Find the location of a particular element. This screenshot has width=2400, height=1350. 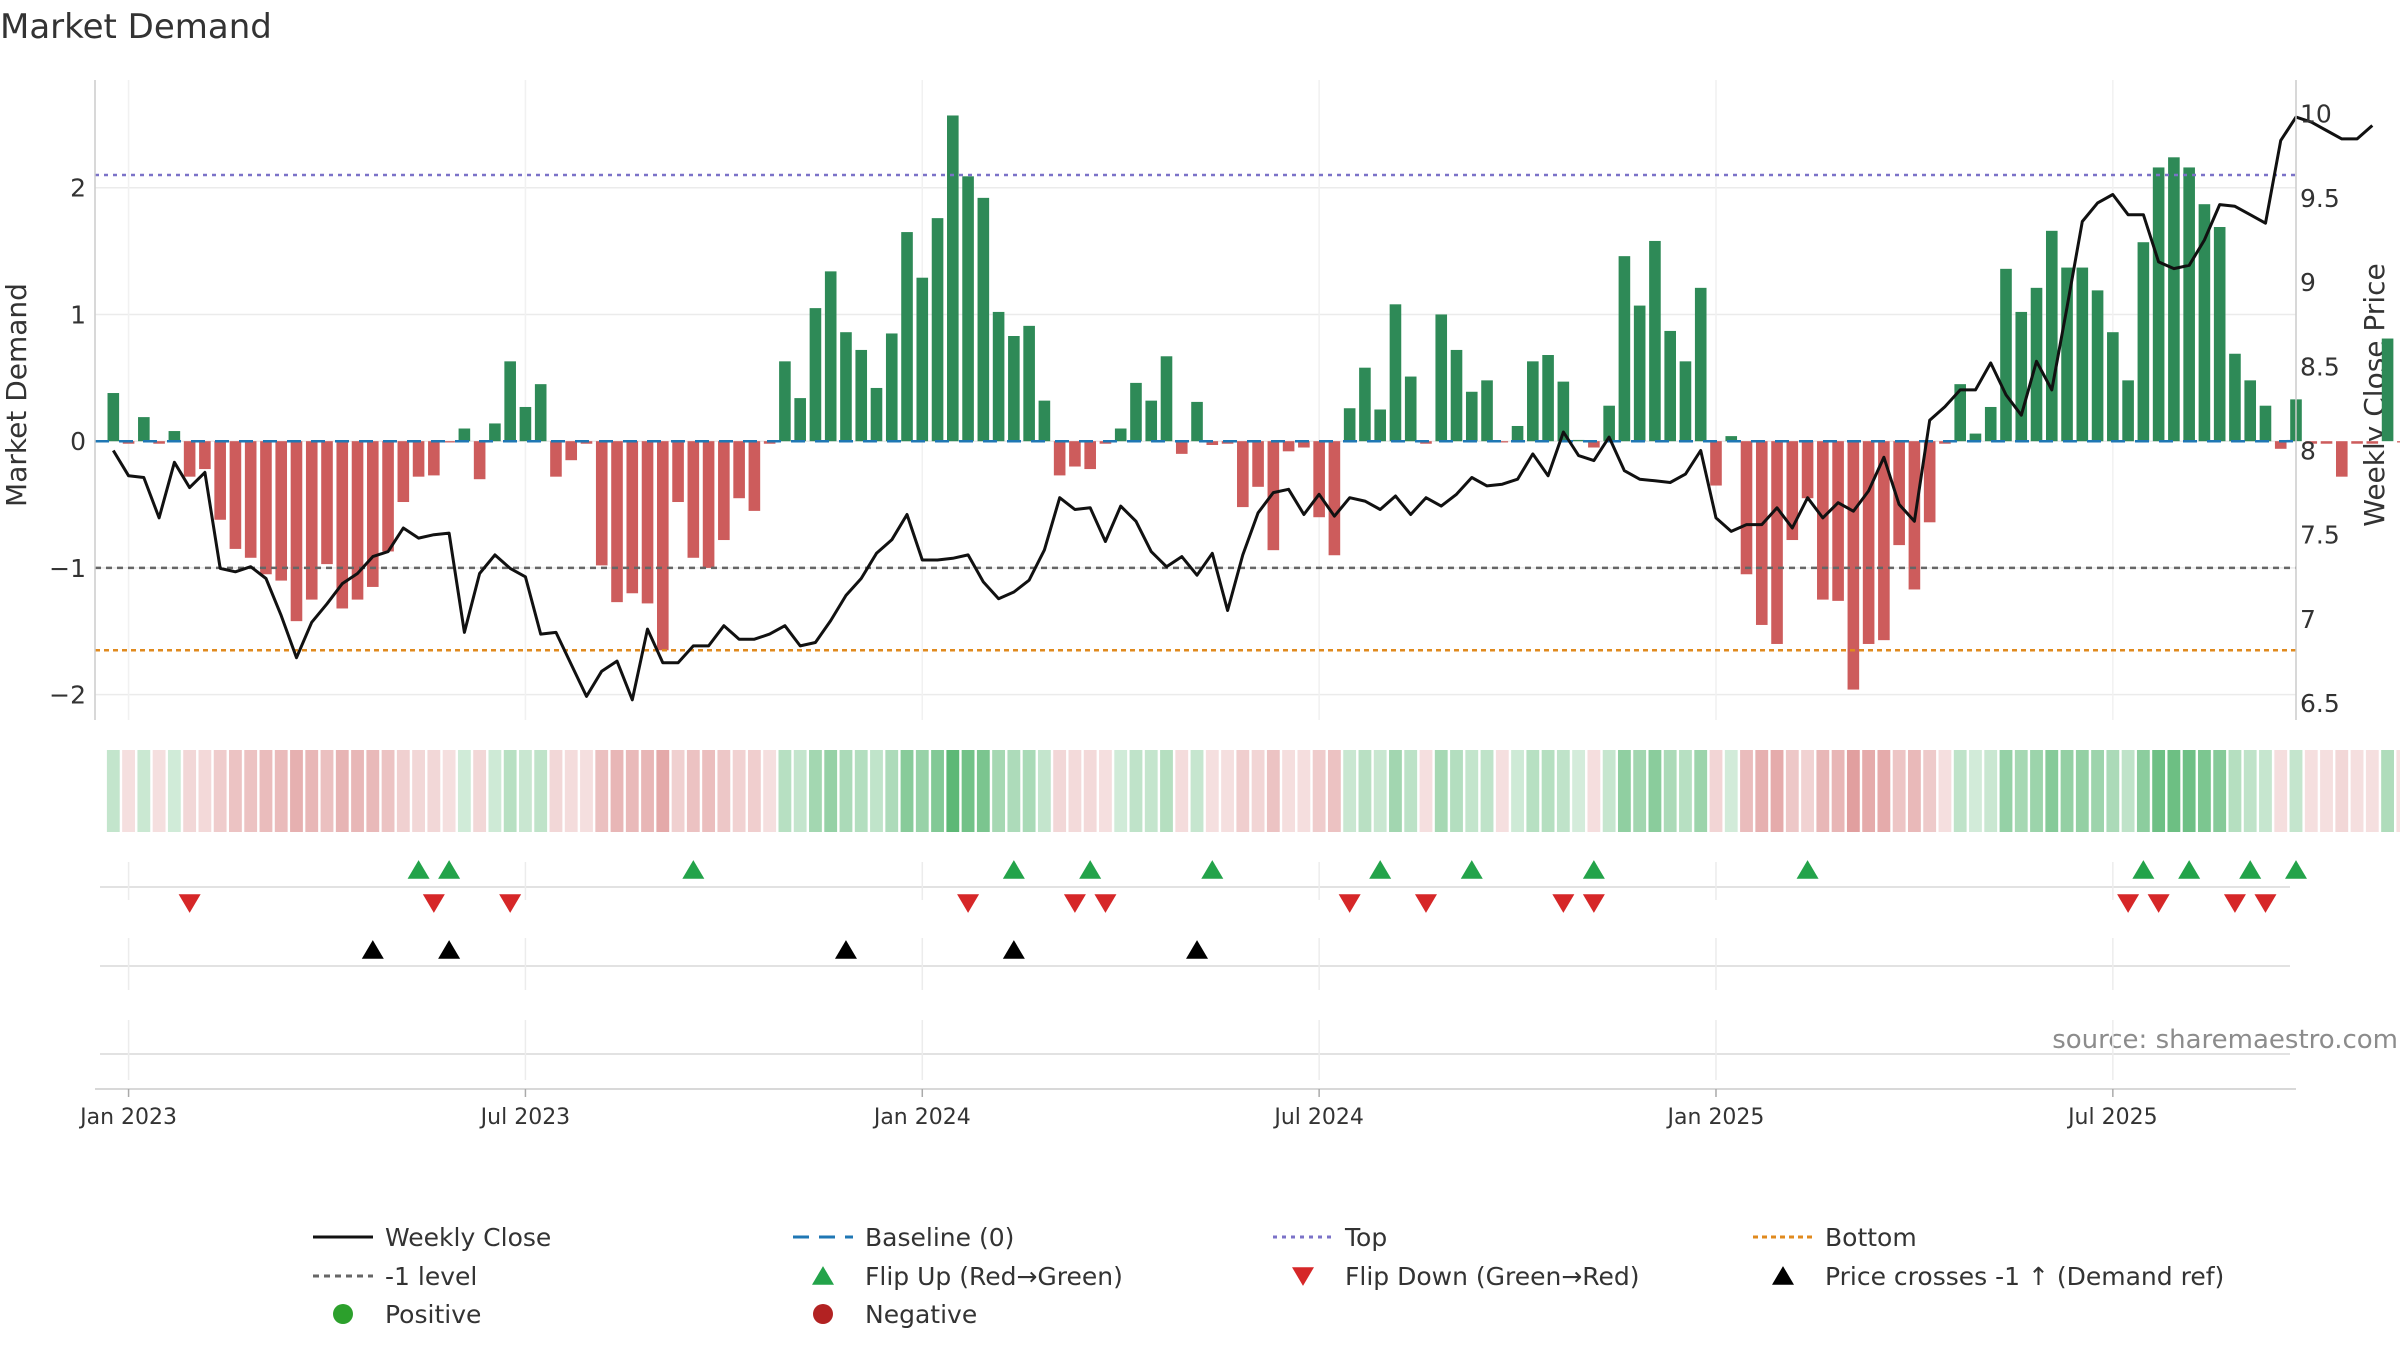

x-tick-label: Jul 2025 is located at coordinates (2112, 1117).